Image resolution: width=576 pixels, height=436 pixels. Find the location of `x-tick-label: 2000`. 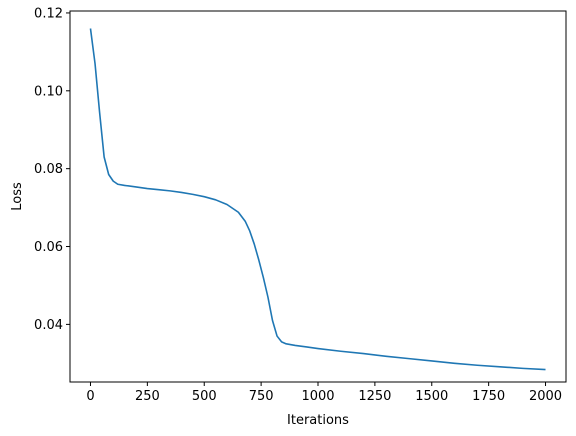

x-tick-label: 2000 is located at coordinates (545, 396).